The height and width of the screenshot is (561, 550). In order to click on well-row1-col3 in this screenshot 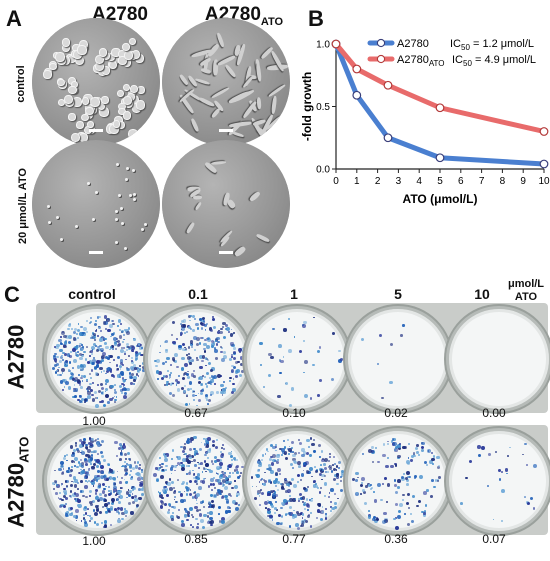, I will do `click(297, 359)`.